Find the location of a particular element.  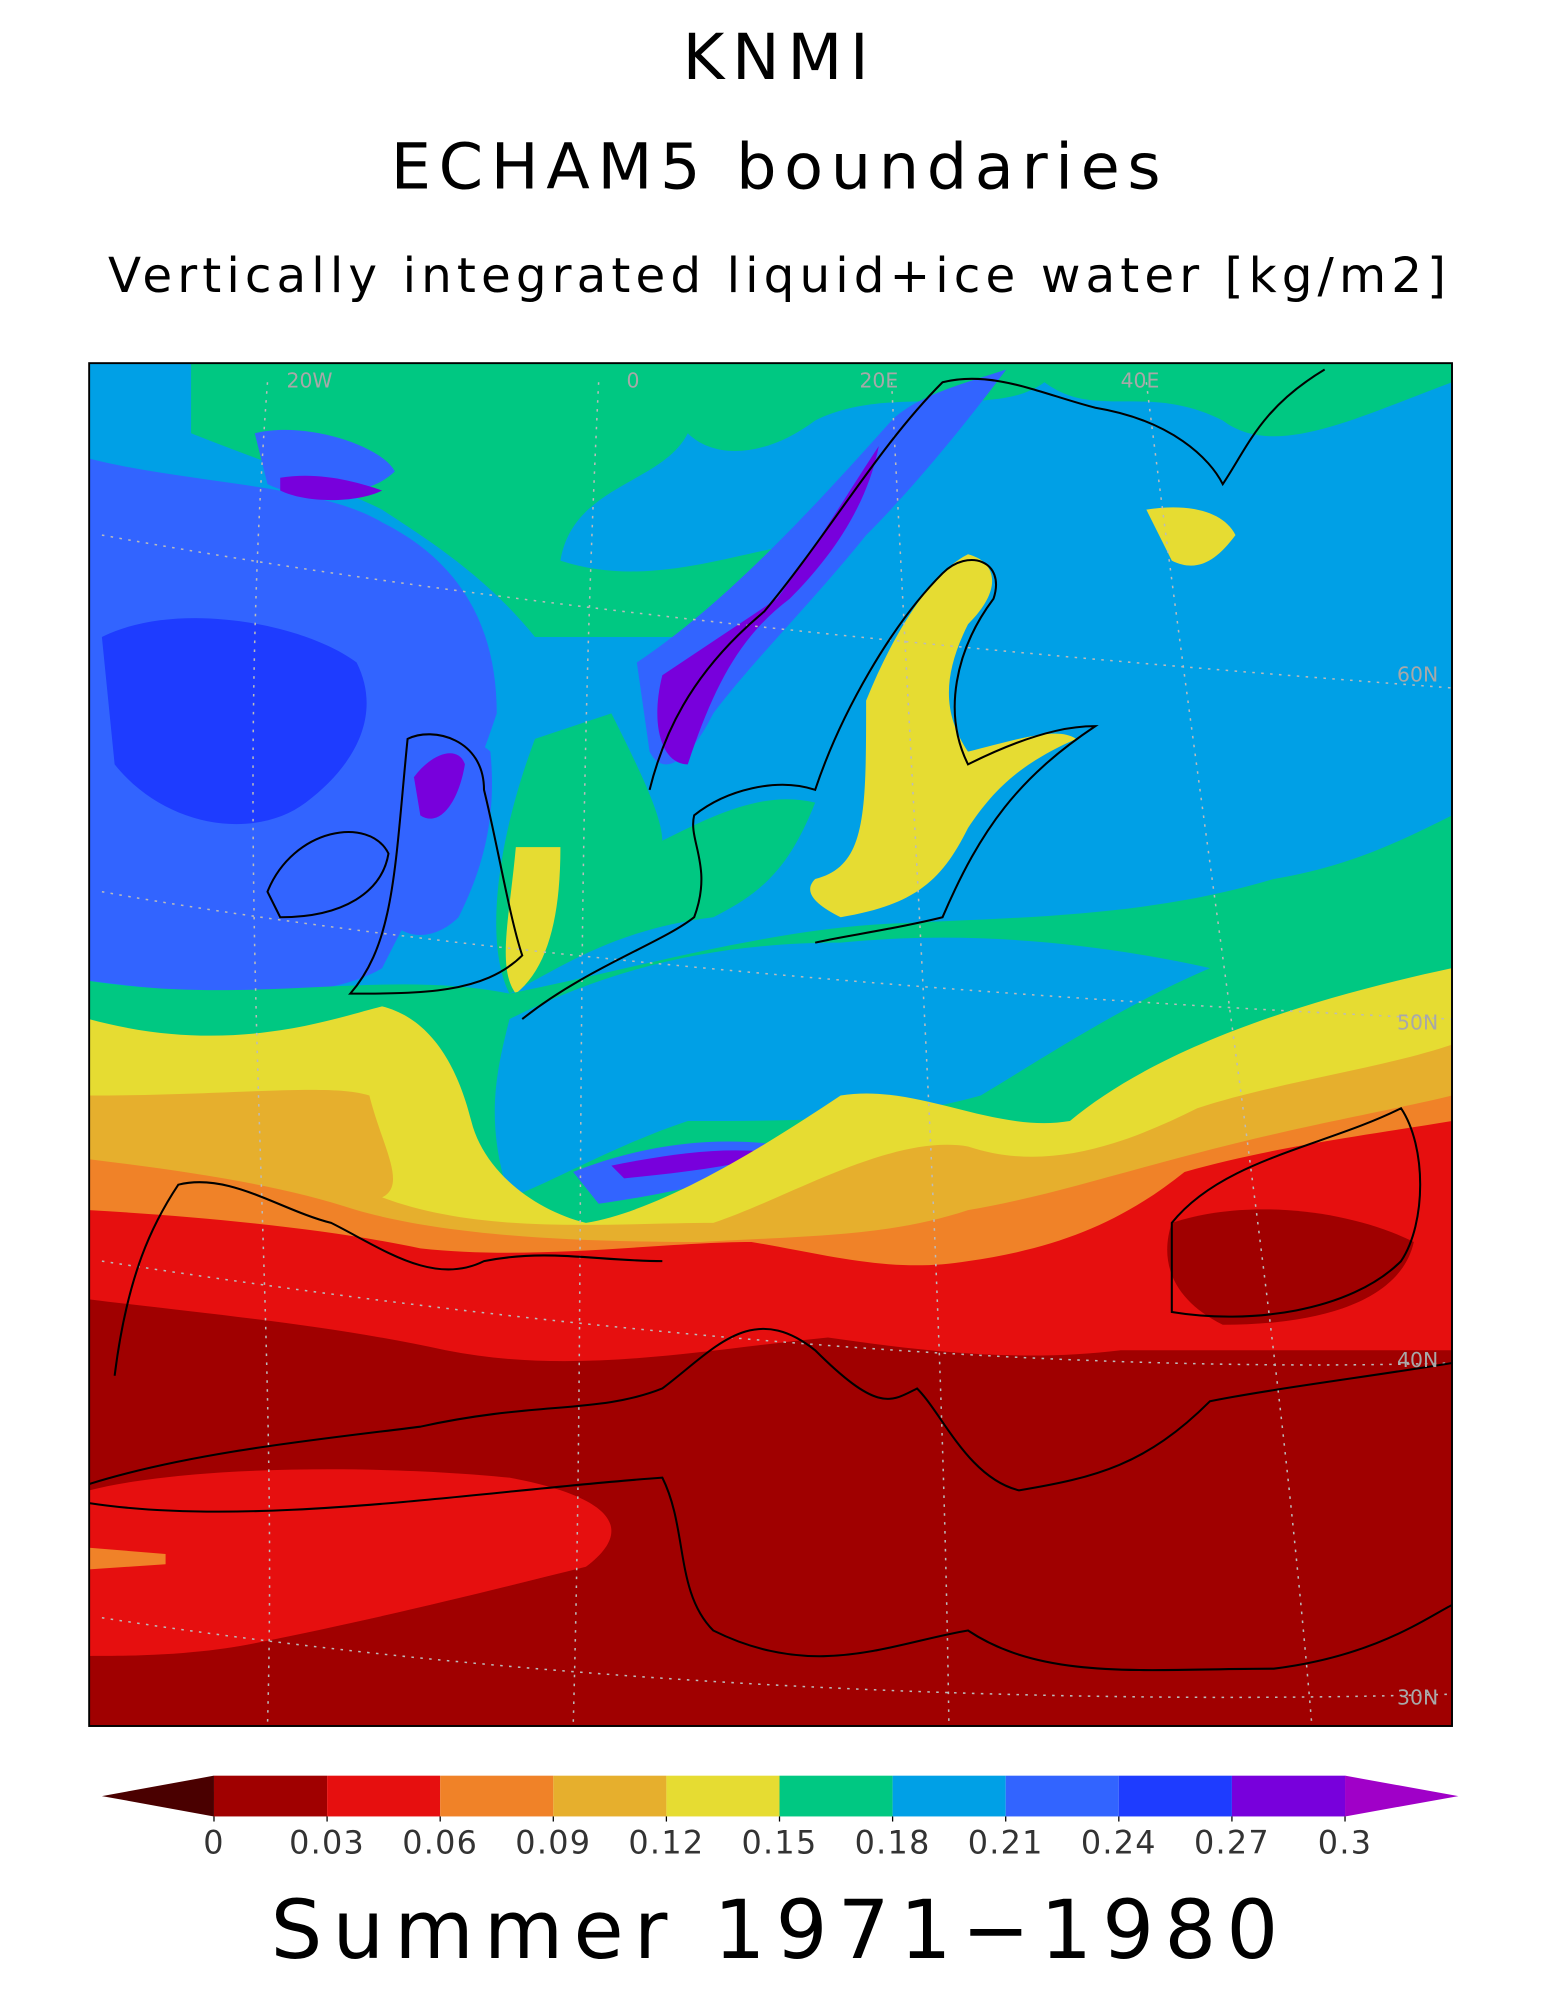

graticule-label: 50N is located at coordinates (1417, 1022).